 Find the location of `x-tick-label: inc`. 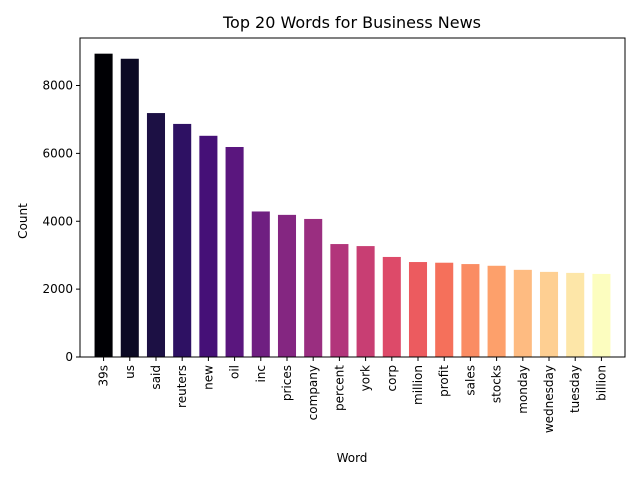

x-tick-label: inc is located at coordinates (261, 374).